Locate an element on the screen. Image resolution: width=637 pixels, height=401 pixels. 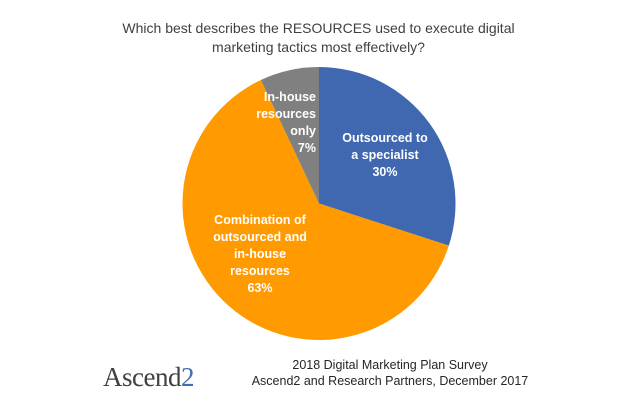
label-line: outsourced and is located at coordinates (260, 237).